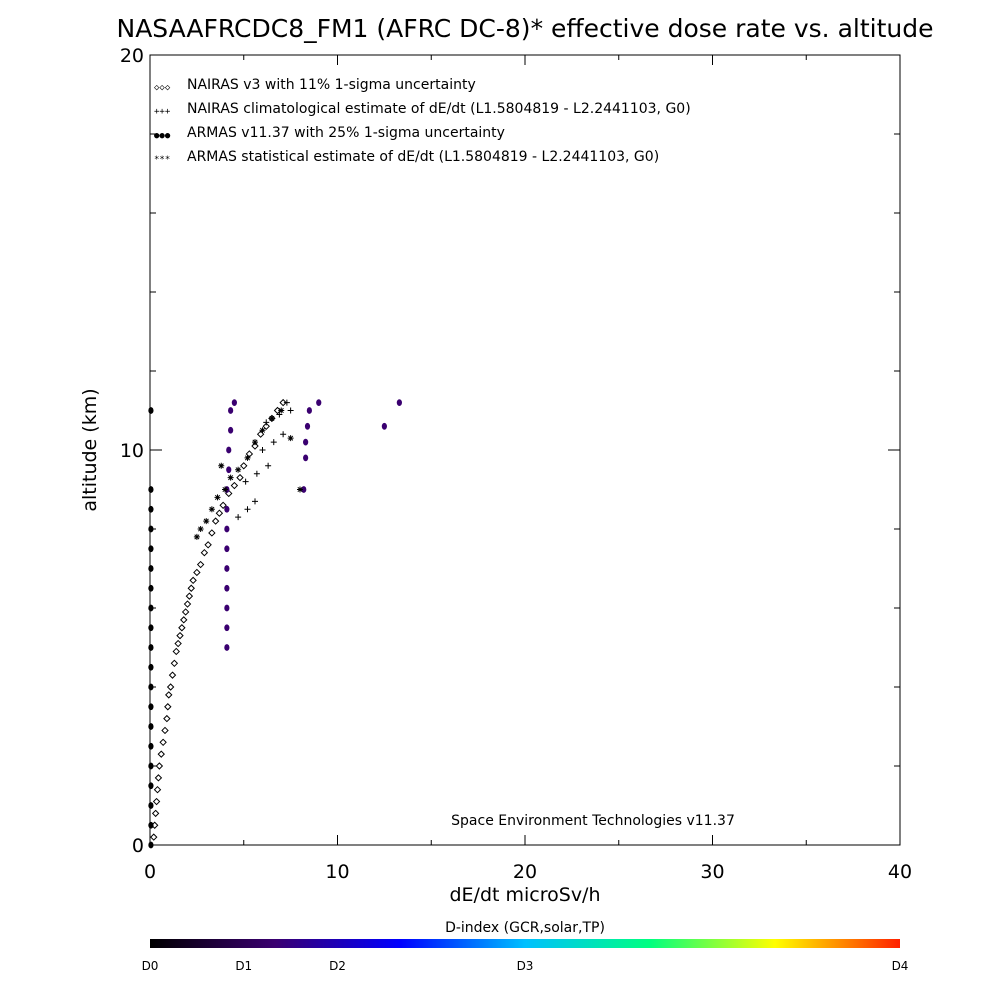 The image size is (1000, 1000). I want to click on x-tick-label: 10, so click(337, 872).